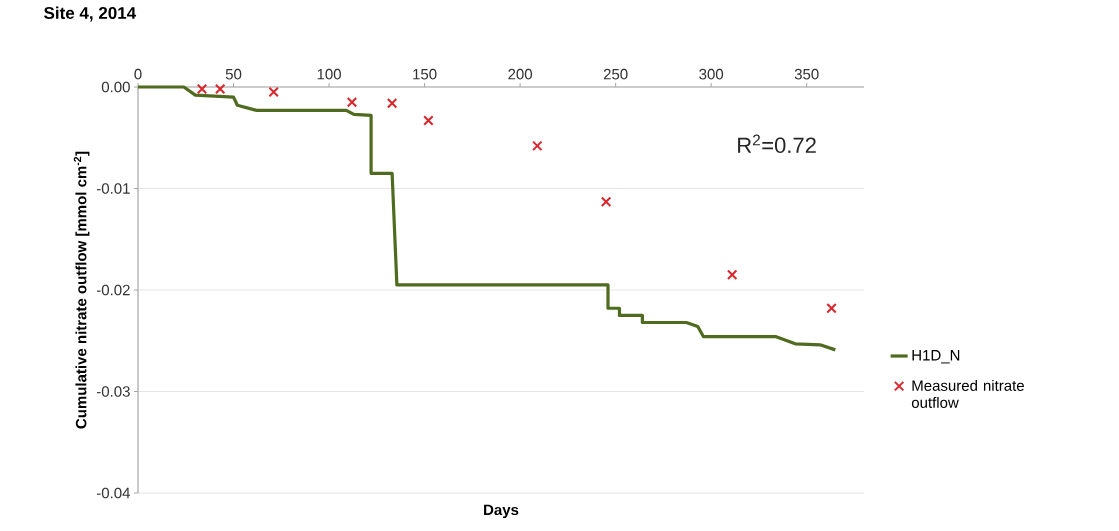 This screenshot has width=1119, height=531. What do you see at coordinates (520, 74) in the screenshot?
I see `x-tick-label: 200` at bounding box center [520, 74].